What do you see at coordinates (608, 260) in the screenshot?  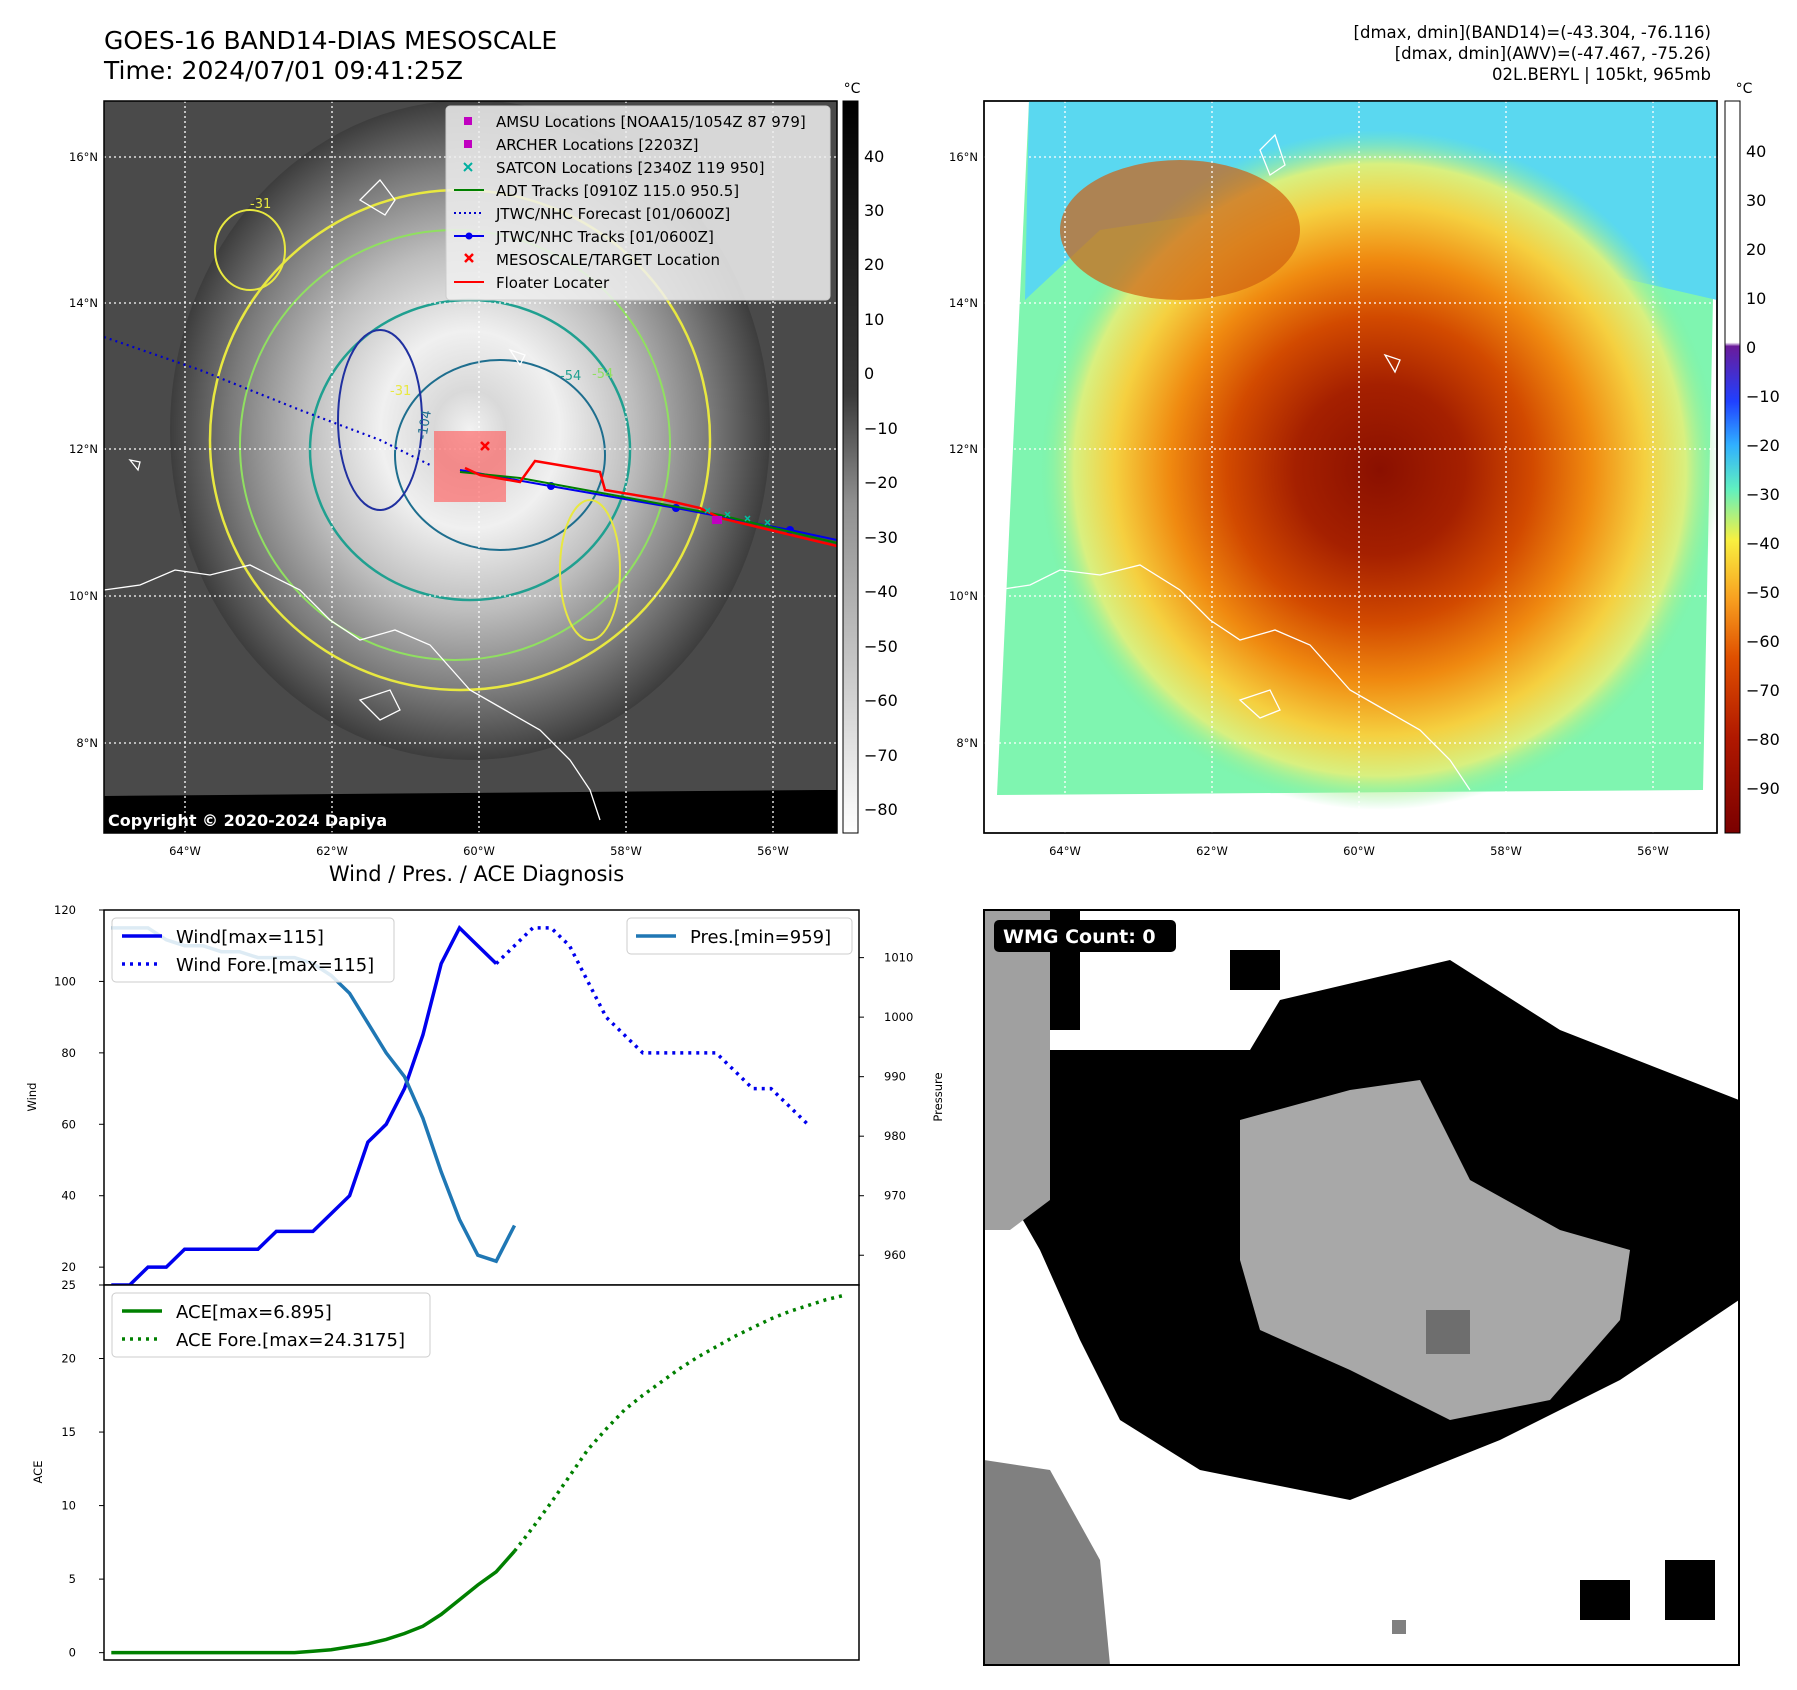 I see `legend-label: MESOSCALE/TARGET Location` at bounding box center [608, 260].